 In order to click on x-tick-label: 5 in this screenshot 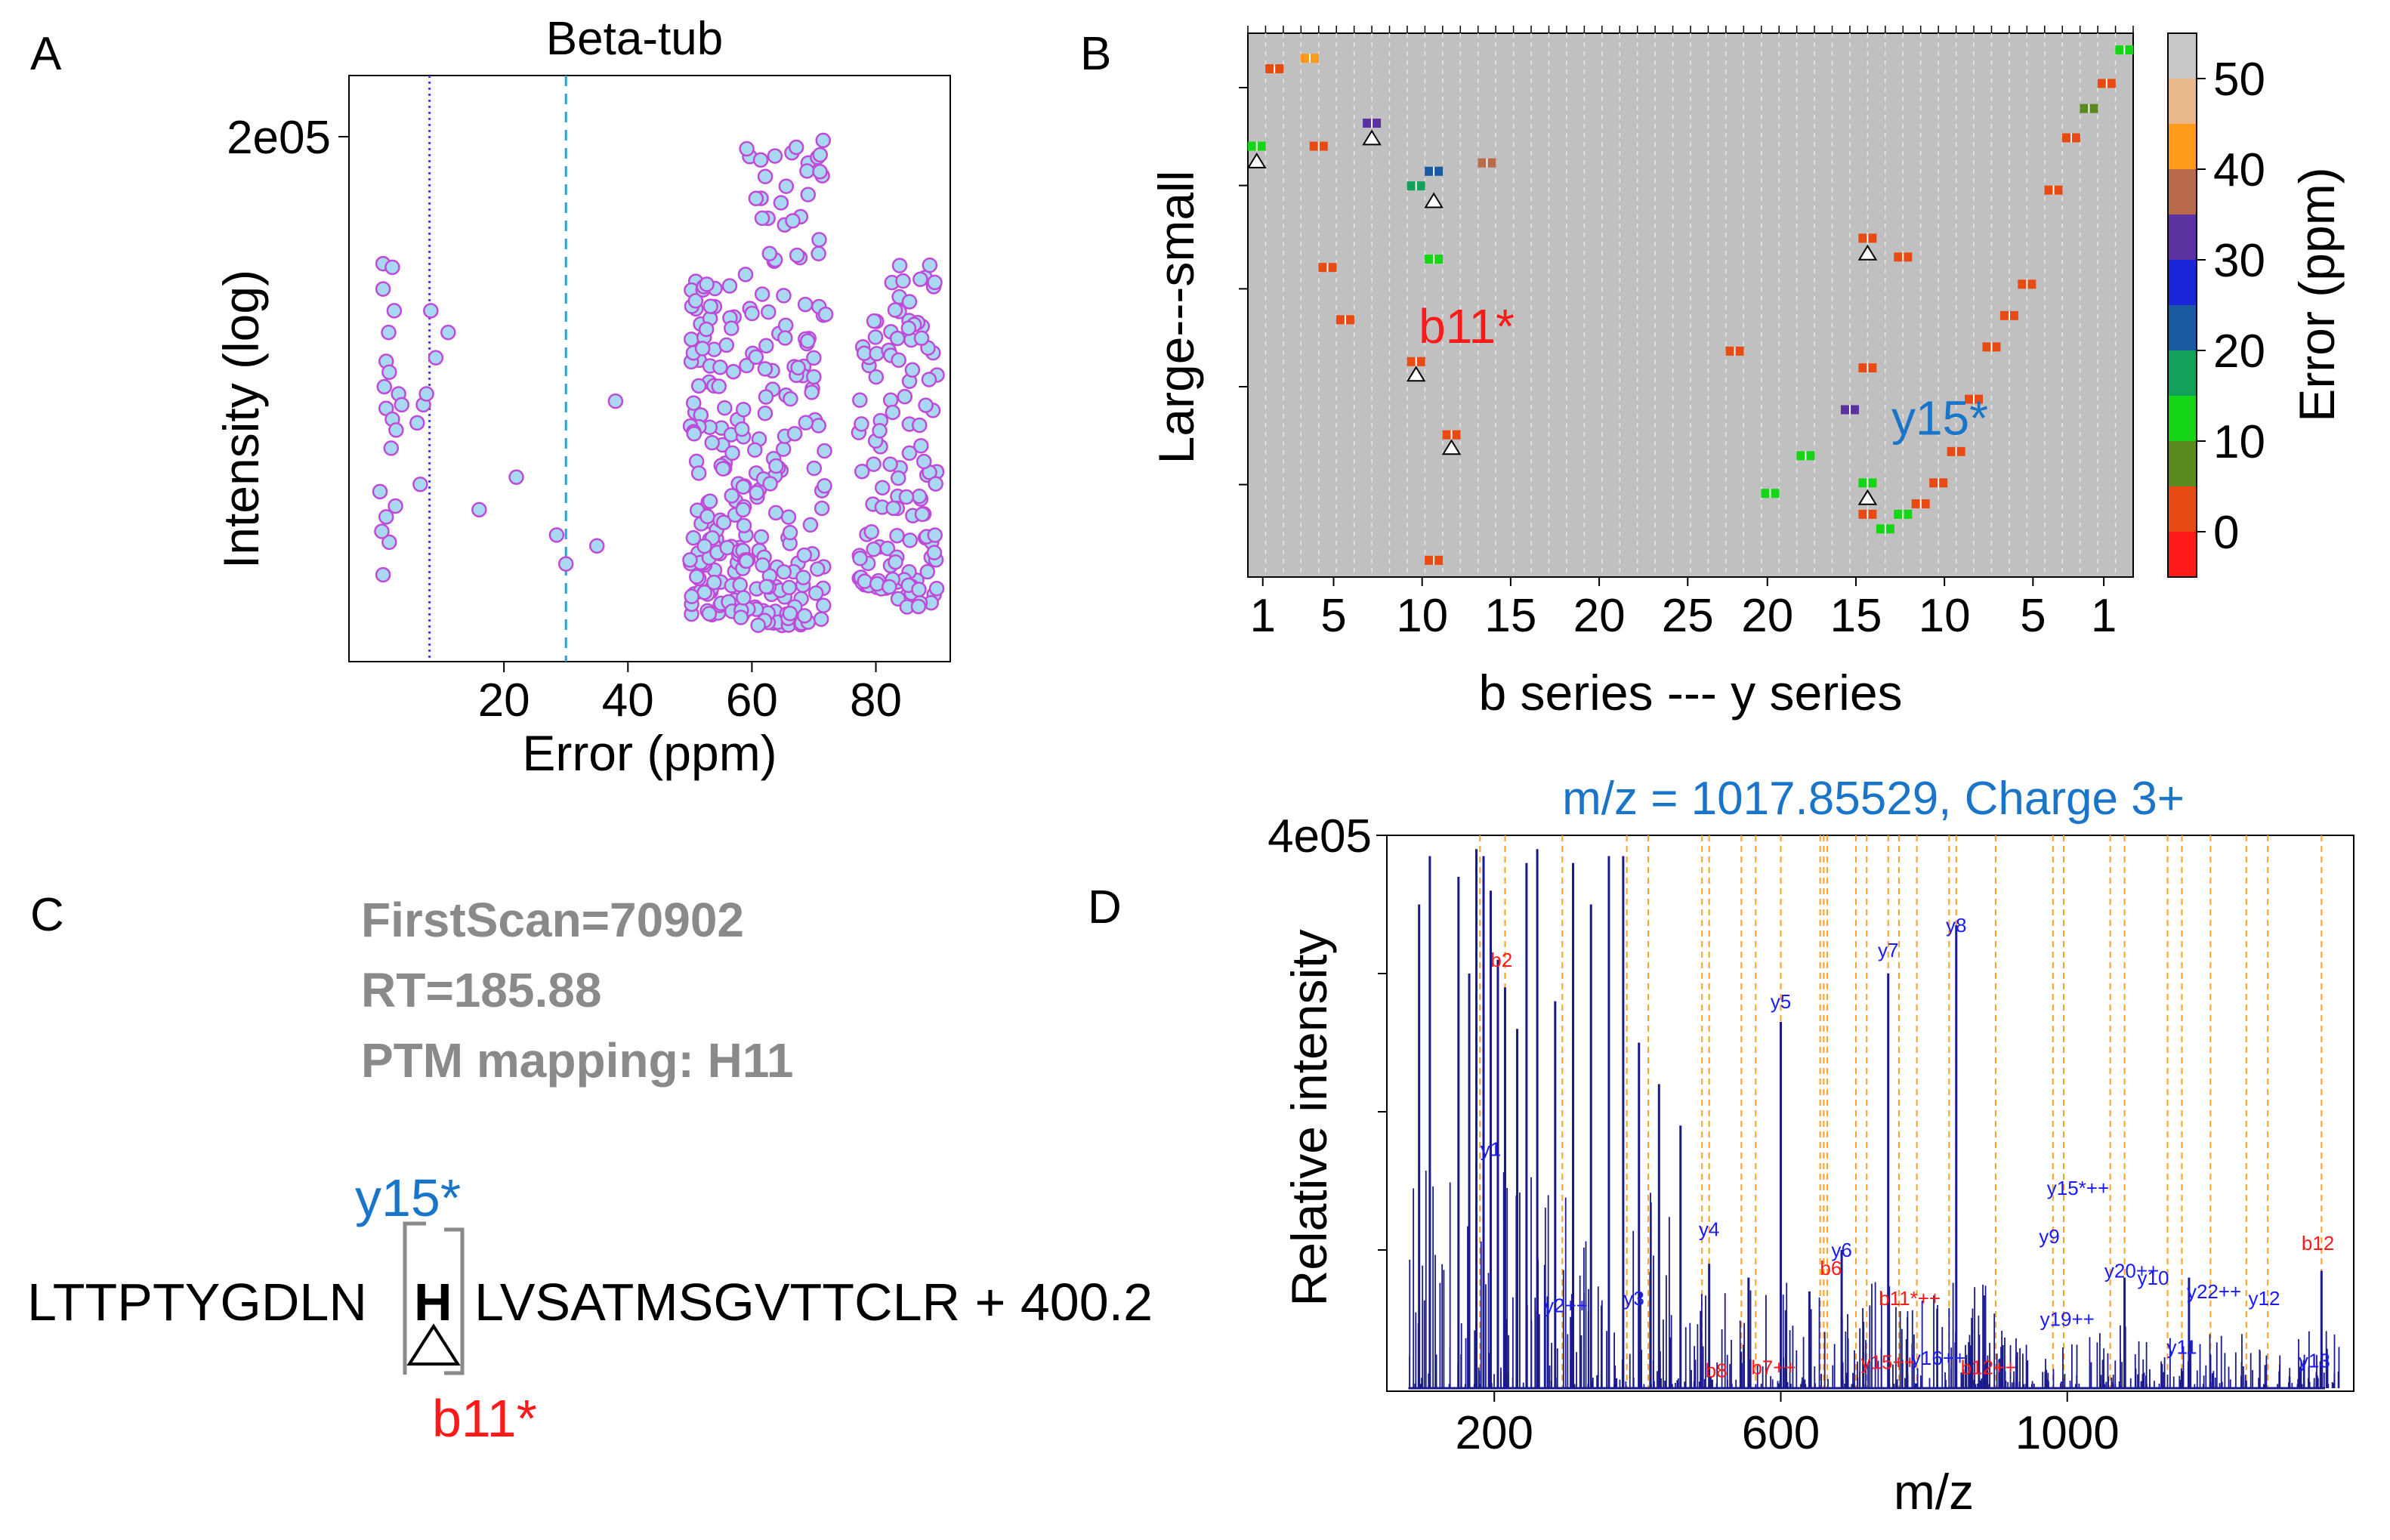, I will do `click(2033, 616)`.